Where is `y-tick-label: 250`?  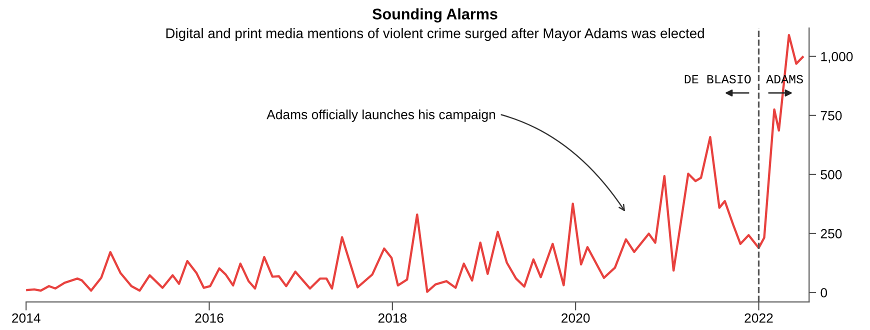 y-tick-label: 250 is located at coordinates (831, 233).